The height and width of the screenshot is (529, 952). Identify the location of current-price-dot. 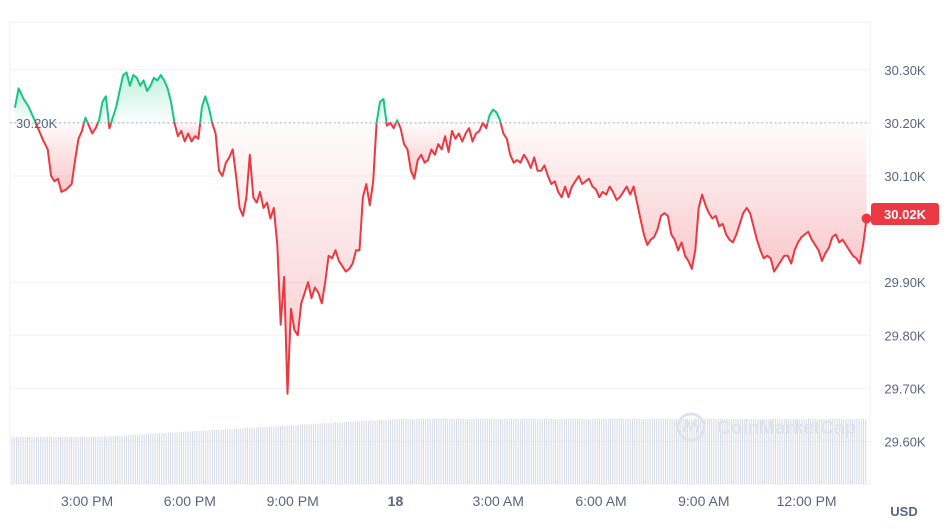
(866, 218).